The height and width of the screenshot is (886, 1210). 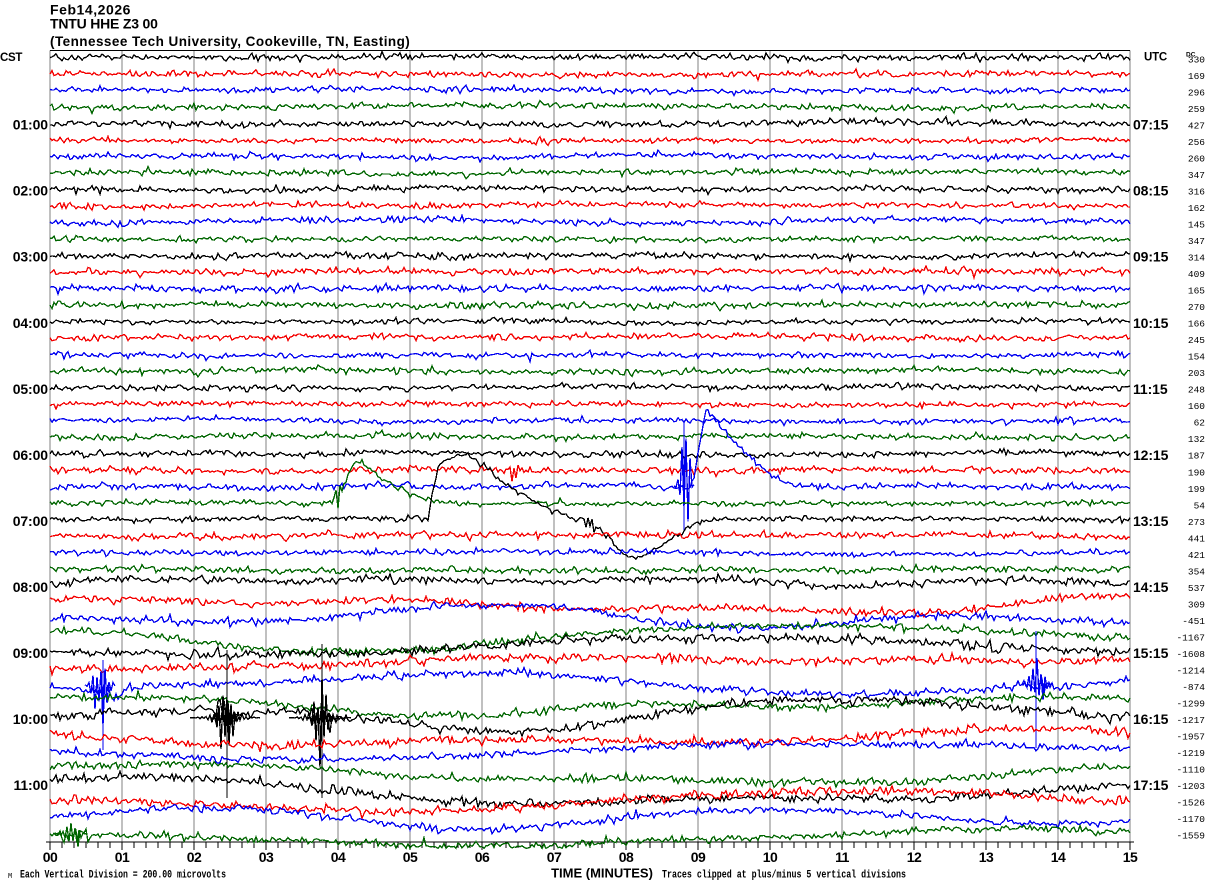 I want to click on svg-text: 04, so click(x=338, y=857).